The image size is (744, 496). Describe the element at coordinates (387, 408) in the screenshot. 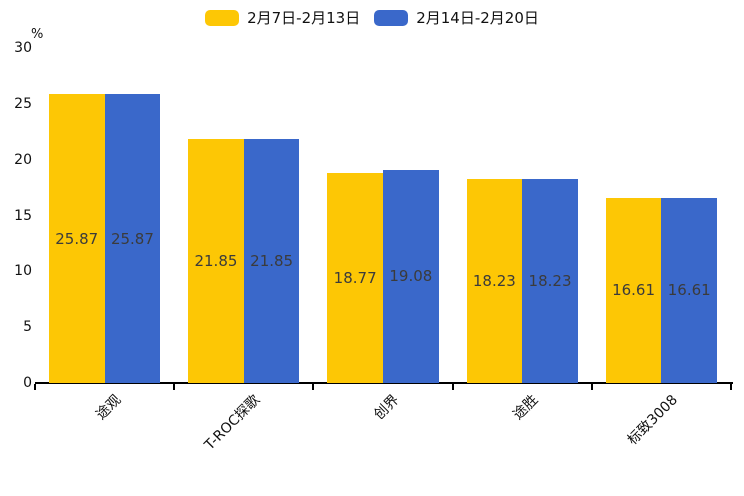

I see `x-axis-category-label: 创界` at that location.